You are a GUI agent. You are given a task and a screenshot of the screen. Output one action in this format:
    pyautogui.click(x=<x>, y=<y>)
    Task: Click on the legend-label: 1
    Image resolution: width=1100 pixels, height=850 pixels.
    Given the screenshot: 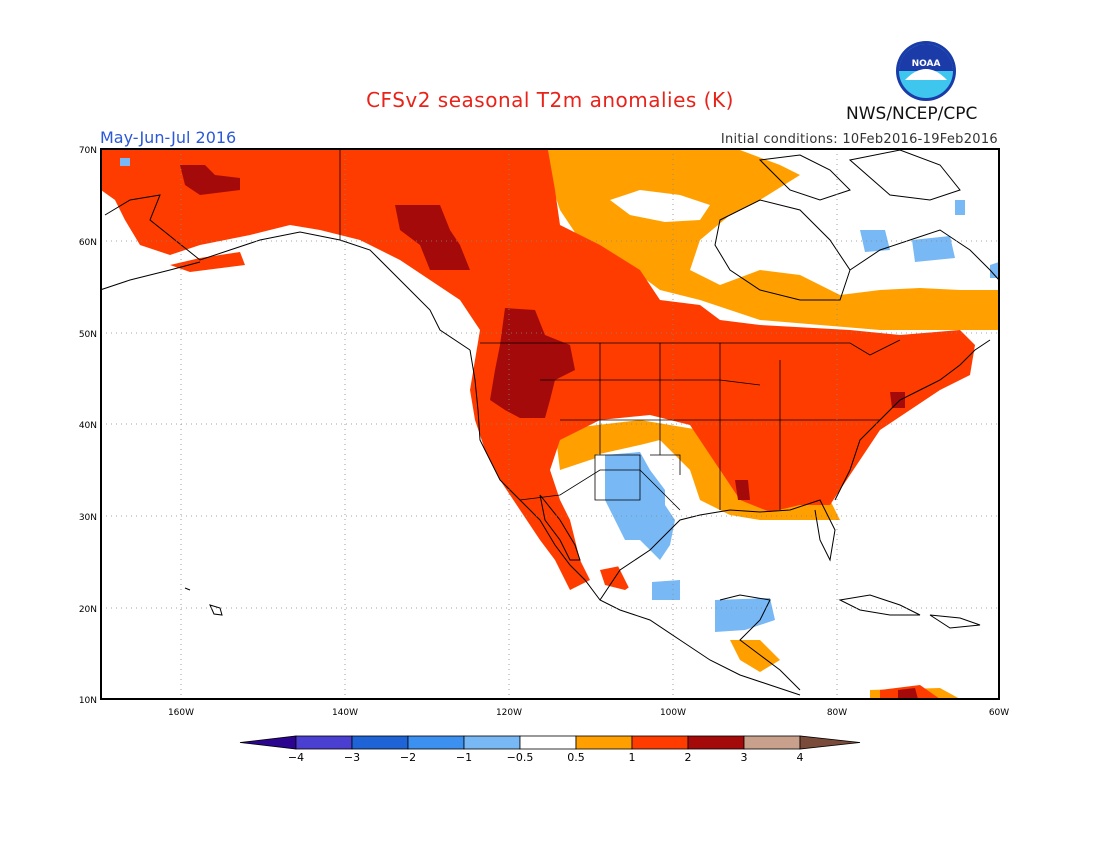 What is the action you would take?
    pyautogui.click(x=632, y=757)
    